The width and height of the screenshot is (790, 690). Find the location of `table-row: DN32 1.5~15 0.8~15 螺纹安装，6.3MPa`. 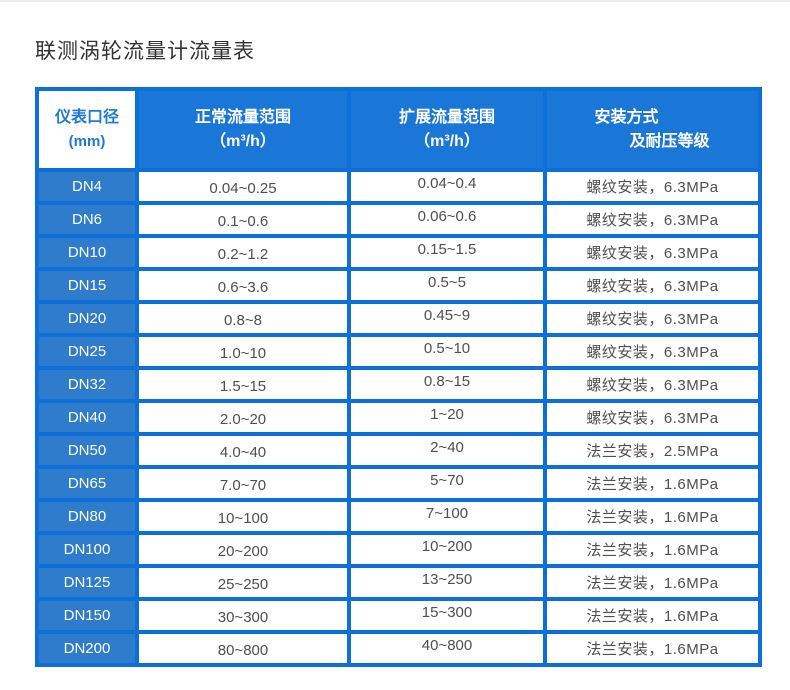

table-row: DN32 1.5~15 0.8~15 螺纹安装，6.3MPa is located at coordinates (398, 384).